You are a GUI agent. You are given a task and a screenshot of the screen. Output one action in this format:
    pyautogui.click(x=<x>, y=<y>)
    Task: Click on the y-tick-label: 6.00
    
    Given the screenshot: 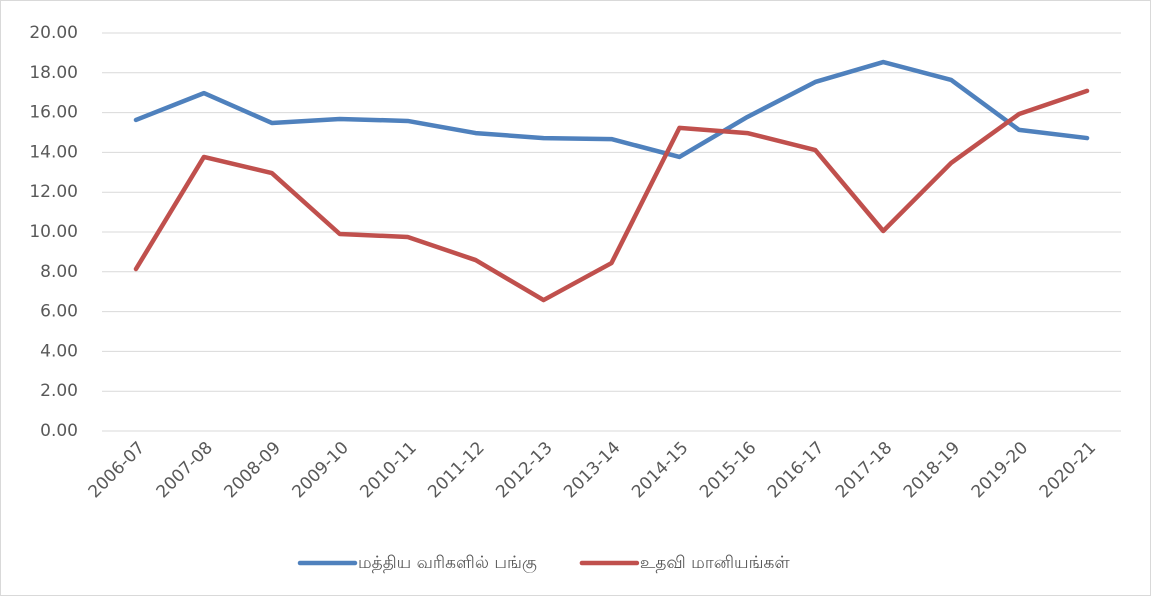 What is the action you would take?
    pyautogui.click(x=59, y=312)
    